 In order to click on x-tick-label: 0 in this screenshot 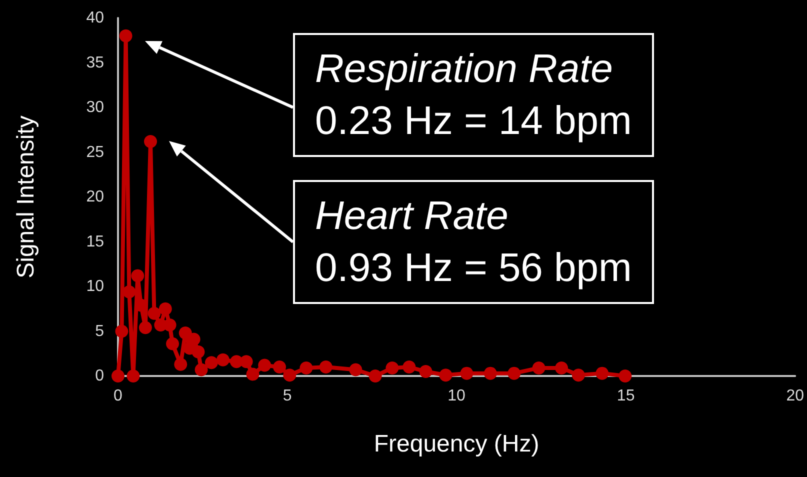, I will do `click(118, 396)`.